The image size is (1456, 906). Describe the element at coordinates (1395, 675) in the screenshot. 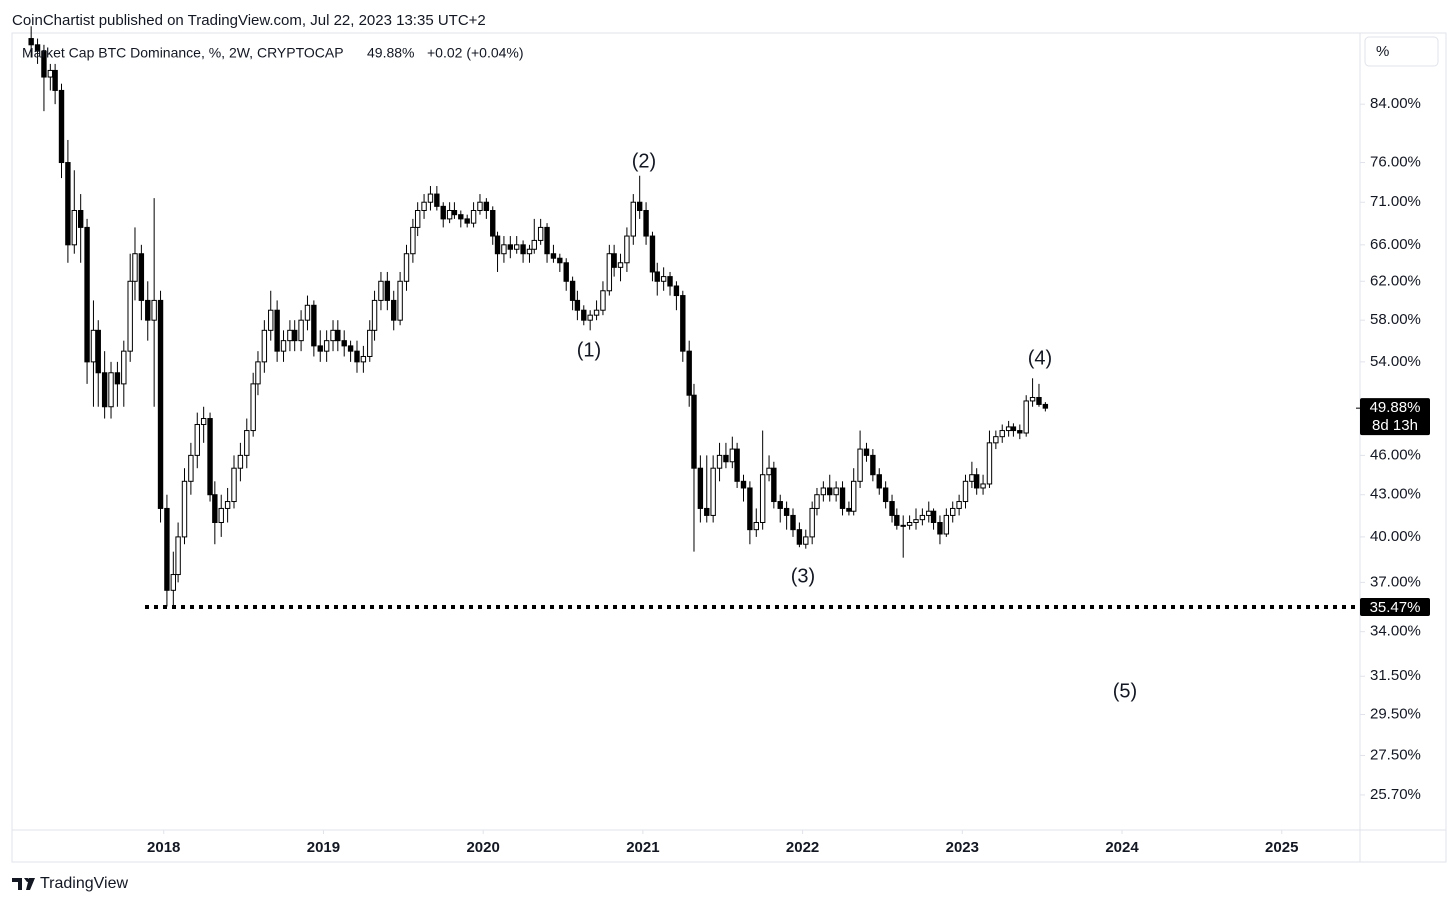

I see `y-tick-label: 31.50%` at that location.